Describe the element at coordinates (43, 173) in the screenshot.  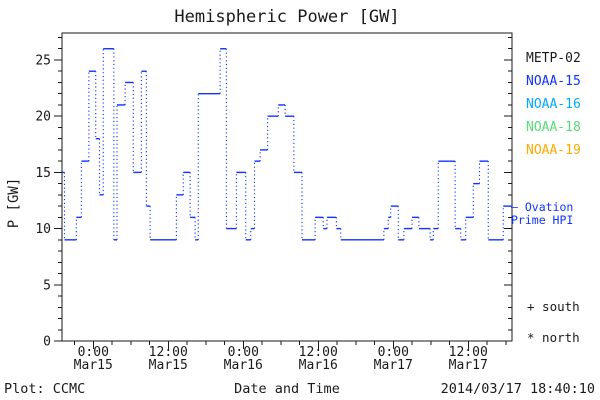
I see `y-tick-label: 15` at that location.